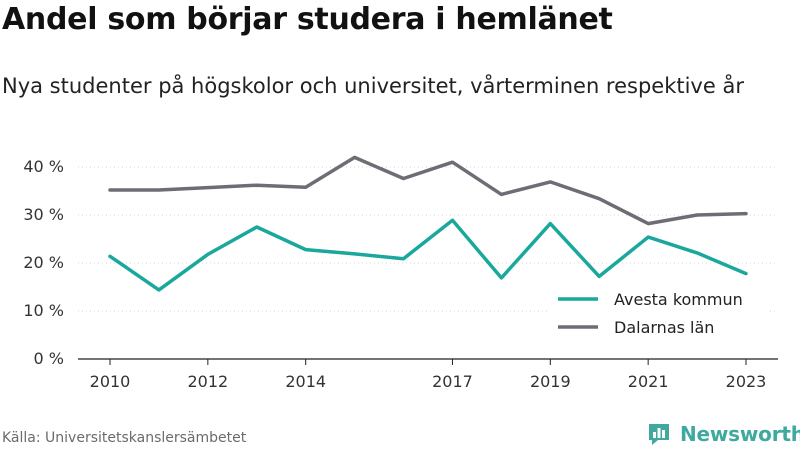 The width and height of the screenshot is (800, 450). I want to click on x-tick-label: 2023, so click(746, 381).